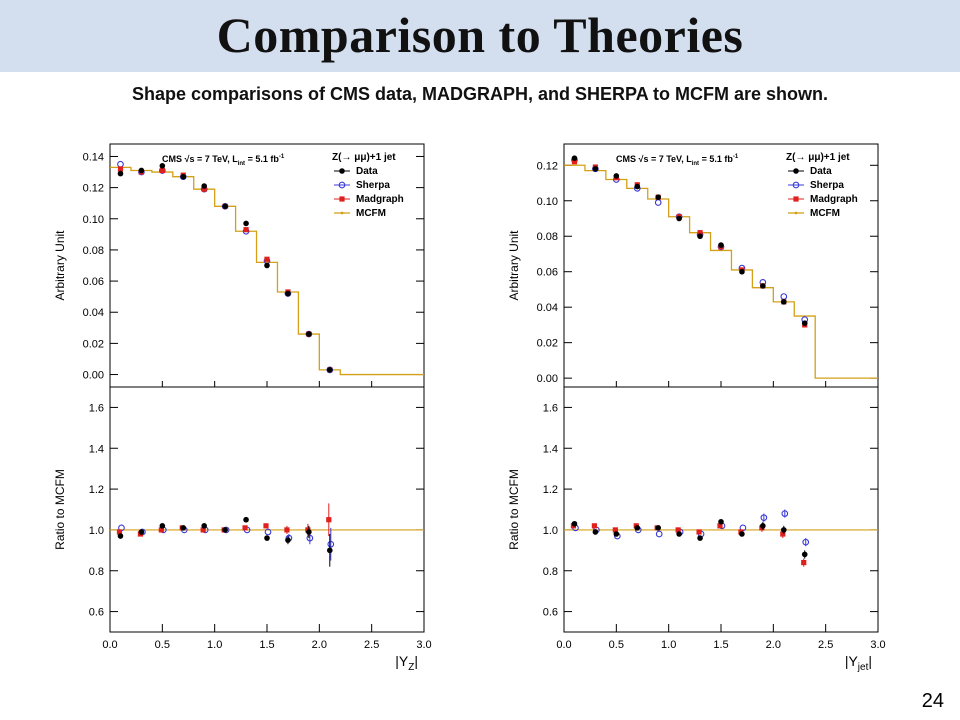  I want to click on left-xtick-label: 2.0, so click(319, 645).